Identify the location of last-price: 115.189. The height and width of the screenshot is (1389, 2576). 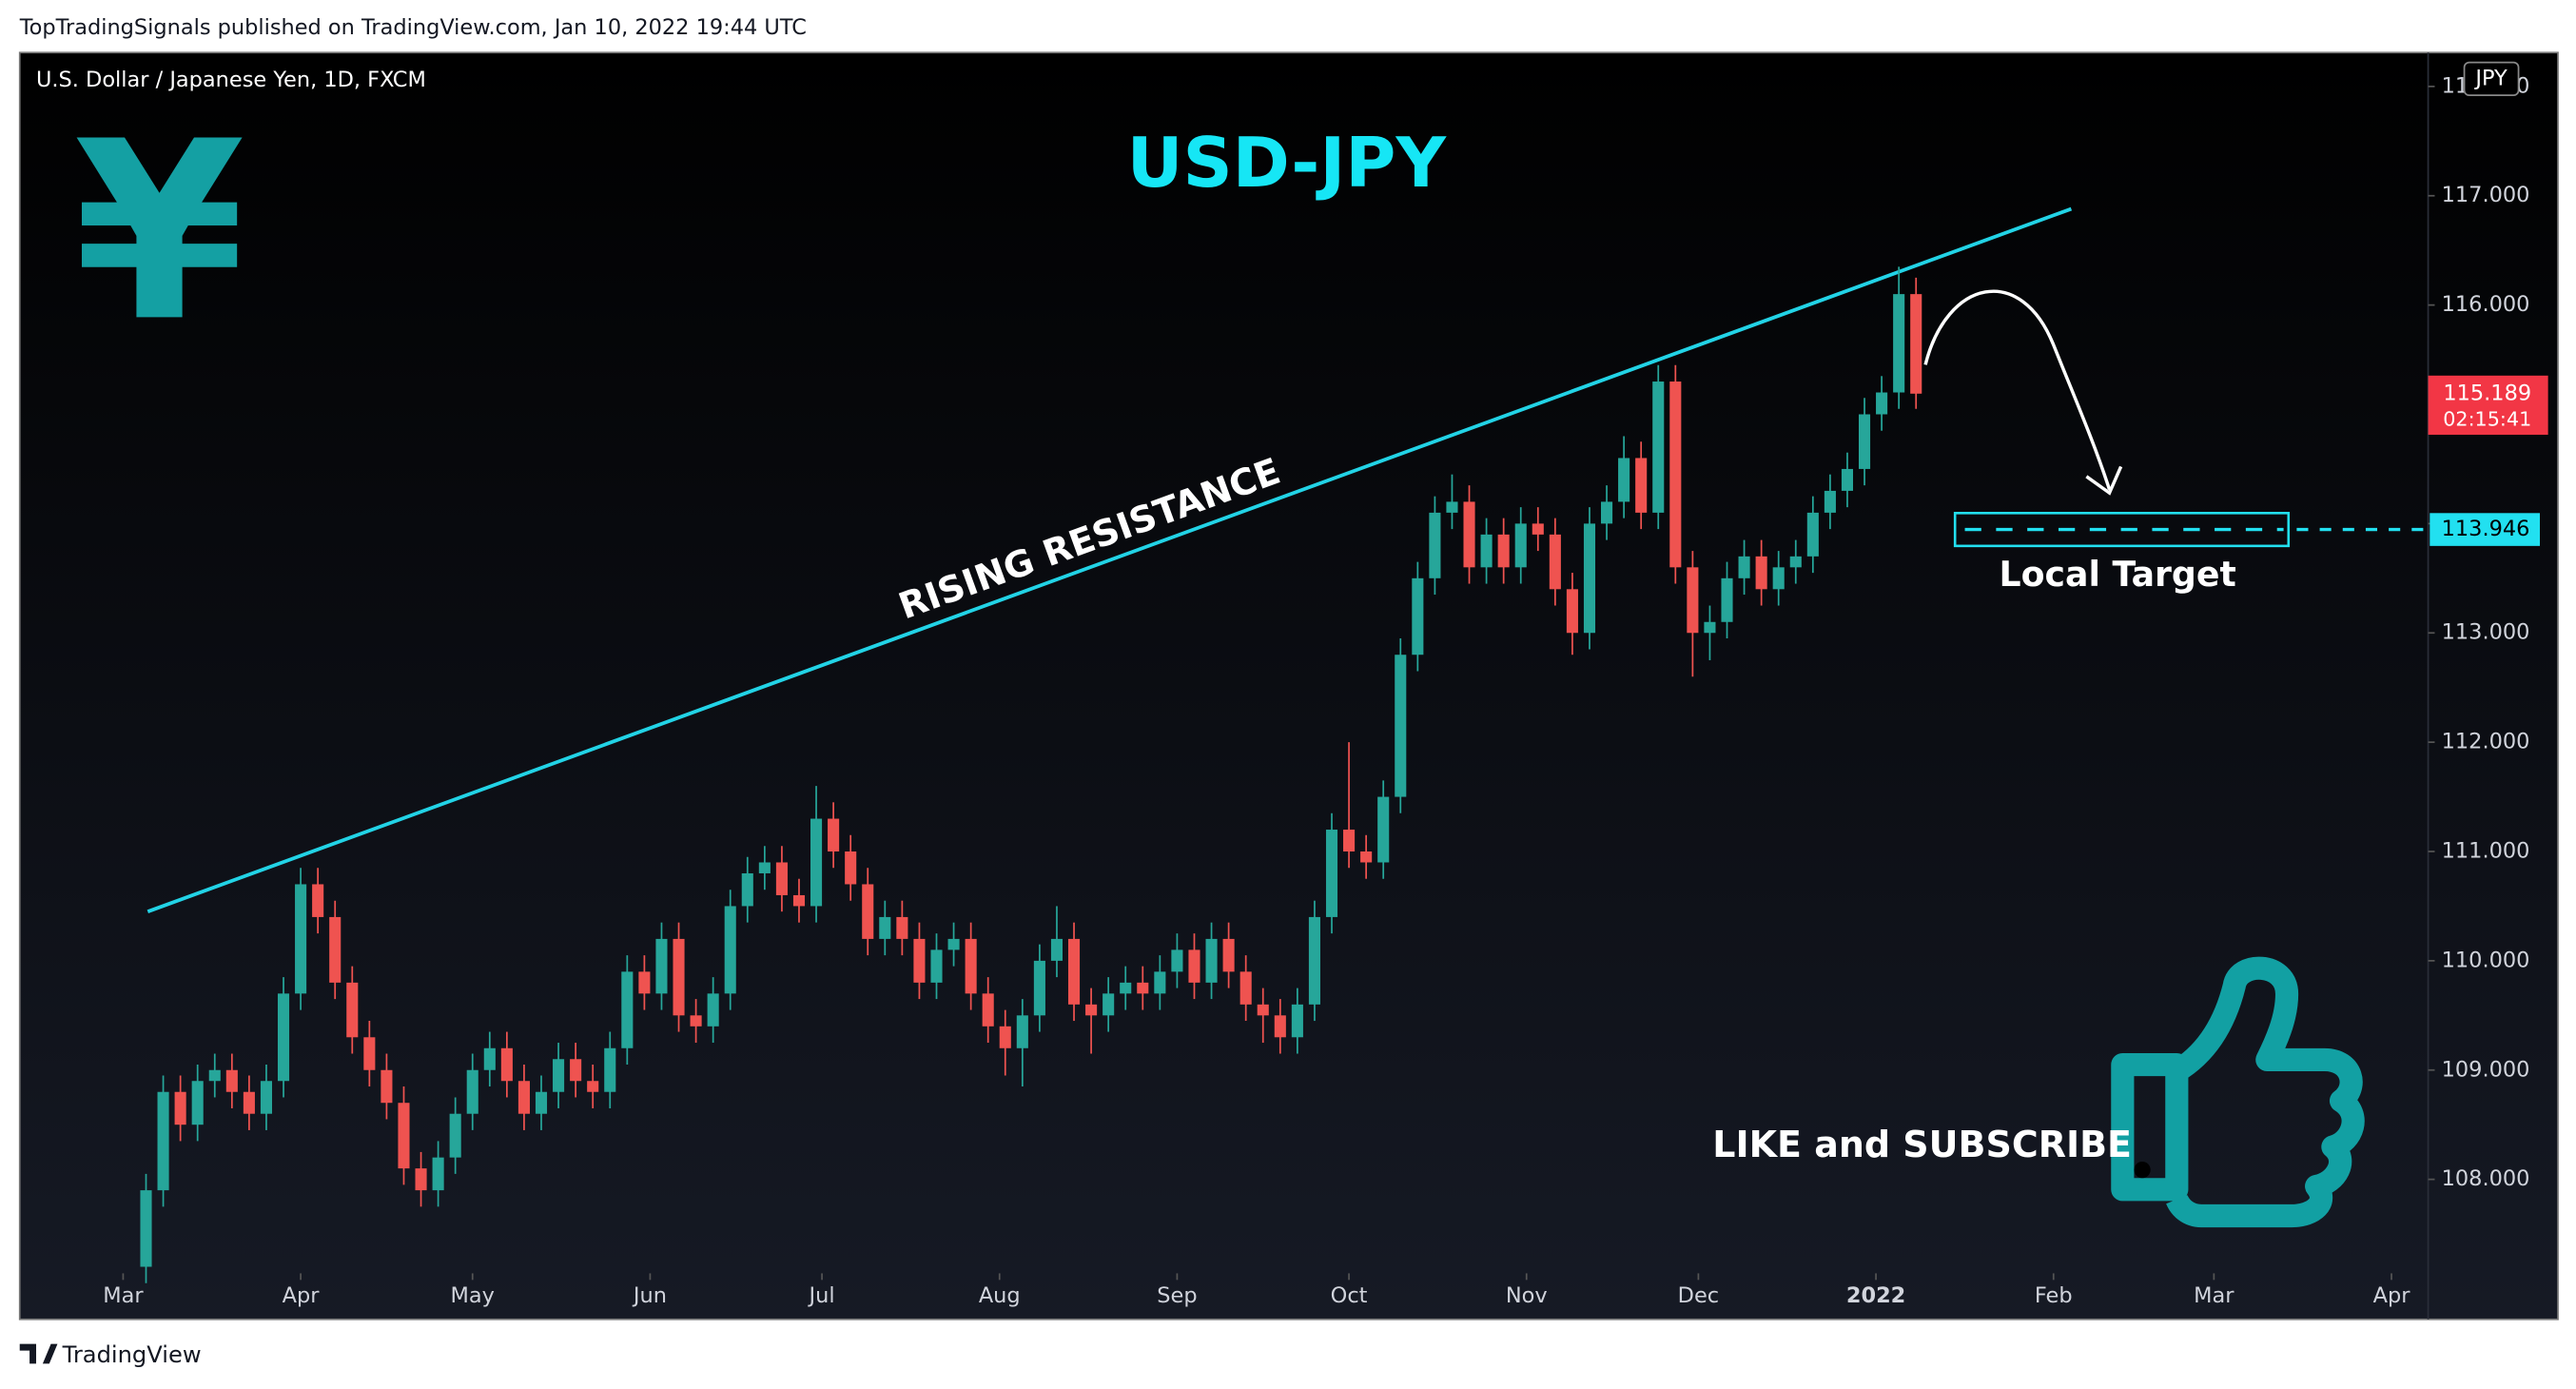
(2487, 393).